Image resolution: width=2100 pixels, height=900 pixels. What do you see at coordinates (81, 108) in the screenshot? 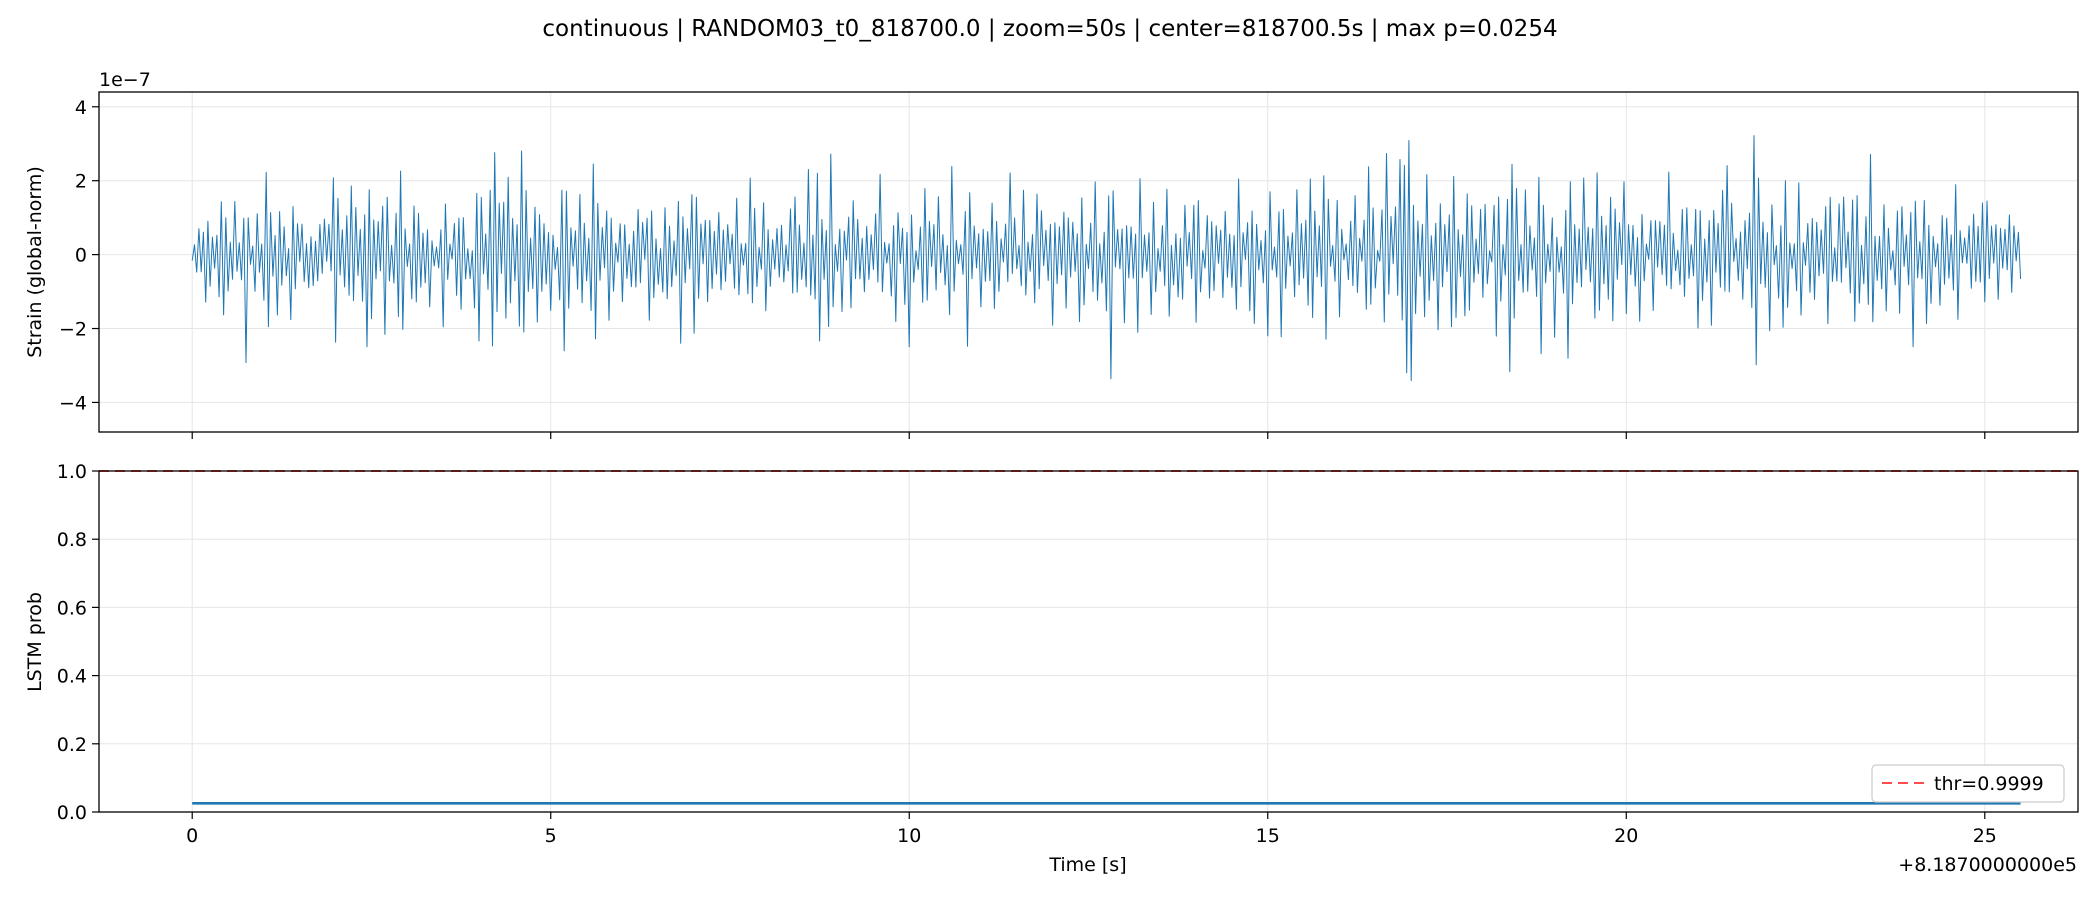
I see `strain-y-tick-label: 4` at bounding box center [81, 108].